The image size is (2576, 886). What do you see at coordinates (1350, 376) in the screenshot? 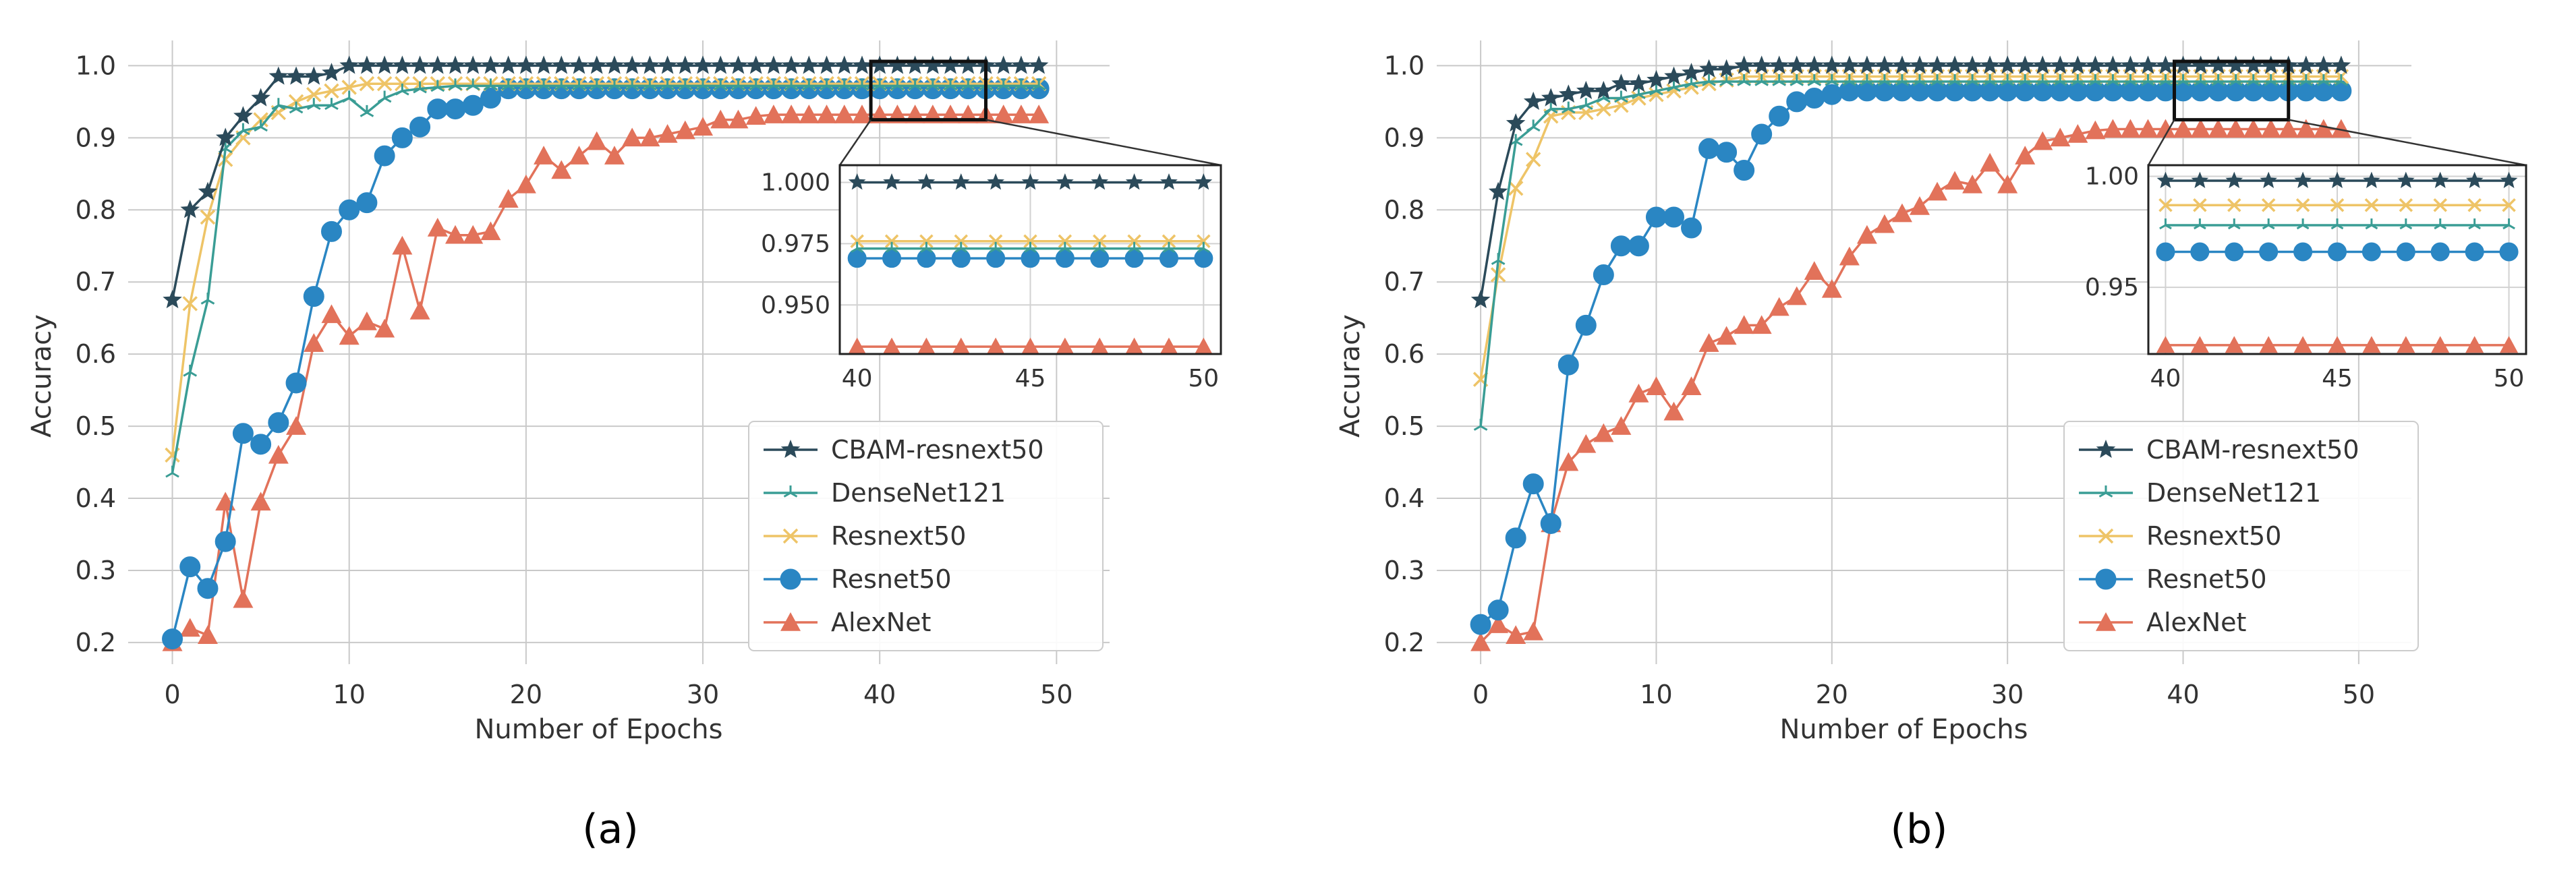
I see `panel-b-ylabel: Accuracy` at bounding box center [1350, 376].